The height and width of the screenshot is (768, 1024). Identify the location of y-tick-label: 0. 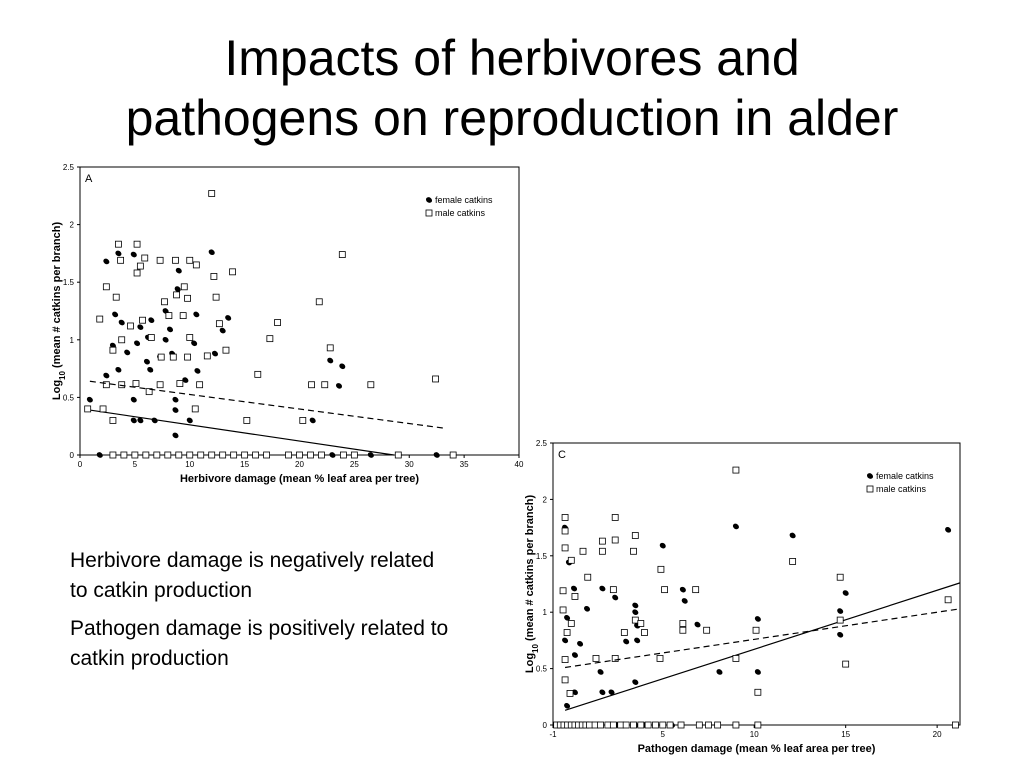
(545, 725).